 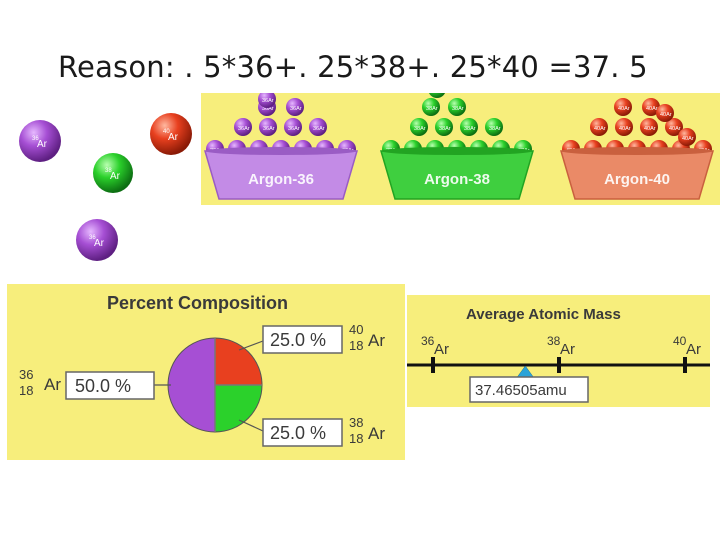 What do you see at coordinates (197, 303) in the screenshot?
I see `percent-composition-title: Percent Composition` at bounding box center [197, 303].